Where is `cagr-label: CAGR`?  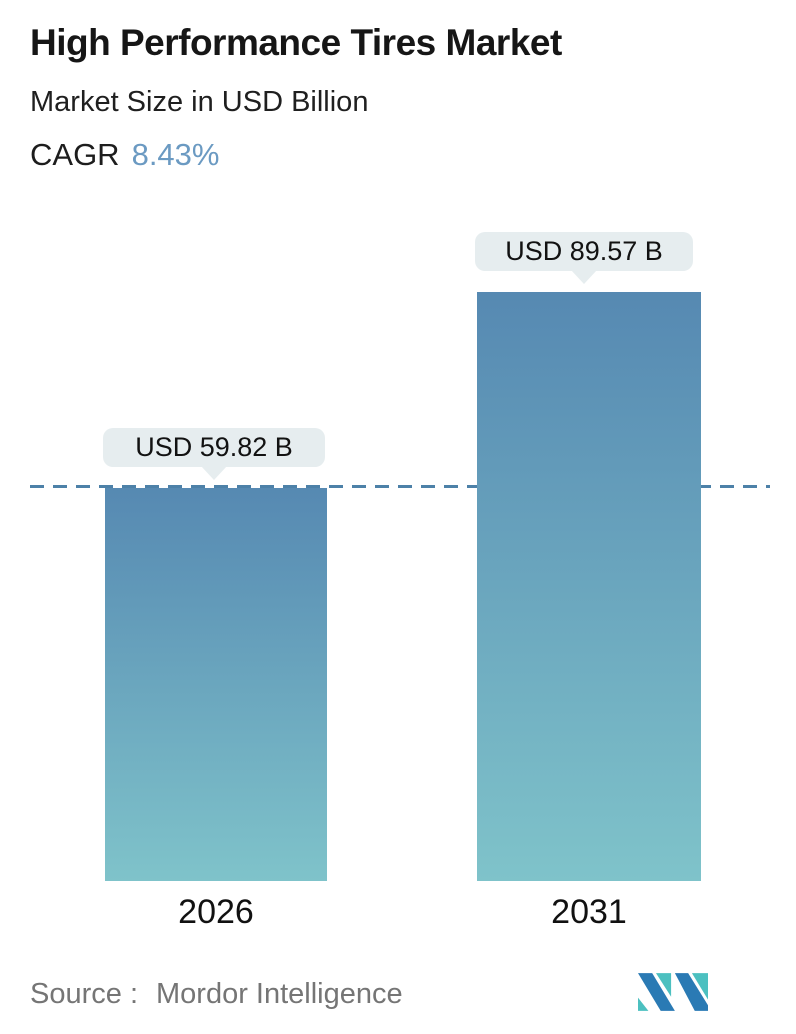 cagr-label: CAGR is located at coordinates (75, 154).